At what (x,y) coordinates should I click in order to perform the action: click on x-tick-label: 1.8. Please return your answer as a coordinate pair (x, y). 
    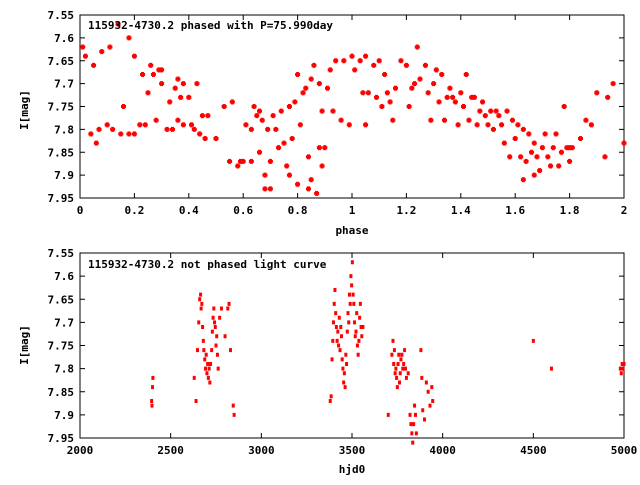
    Looking at the image, I should click on (570, 210).